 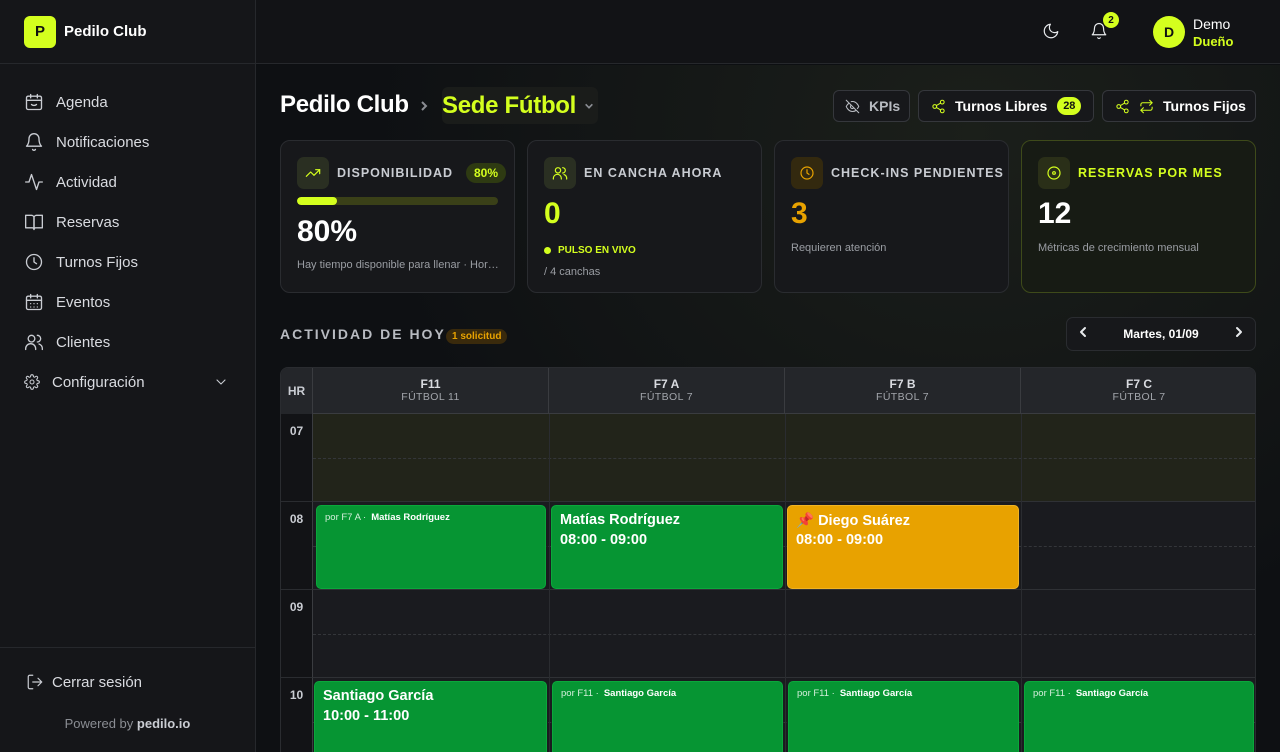 What do you see at coordinates (653, 173) in the screenshot?
I see `en-cancha-title: EN CANCHA AHORA` at bounding box center [653, 173].